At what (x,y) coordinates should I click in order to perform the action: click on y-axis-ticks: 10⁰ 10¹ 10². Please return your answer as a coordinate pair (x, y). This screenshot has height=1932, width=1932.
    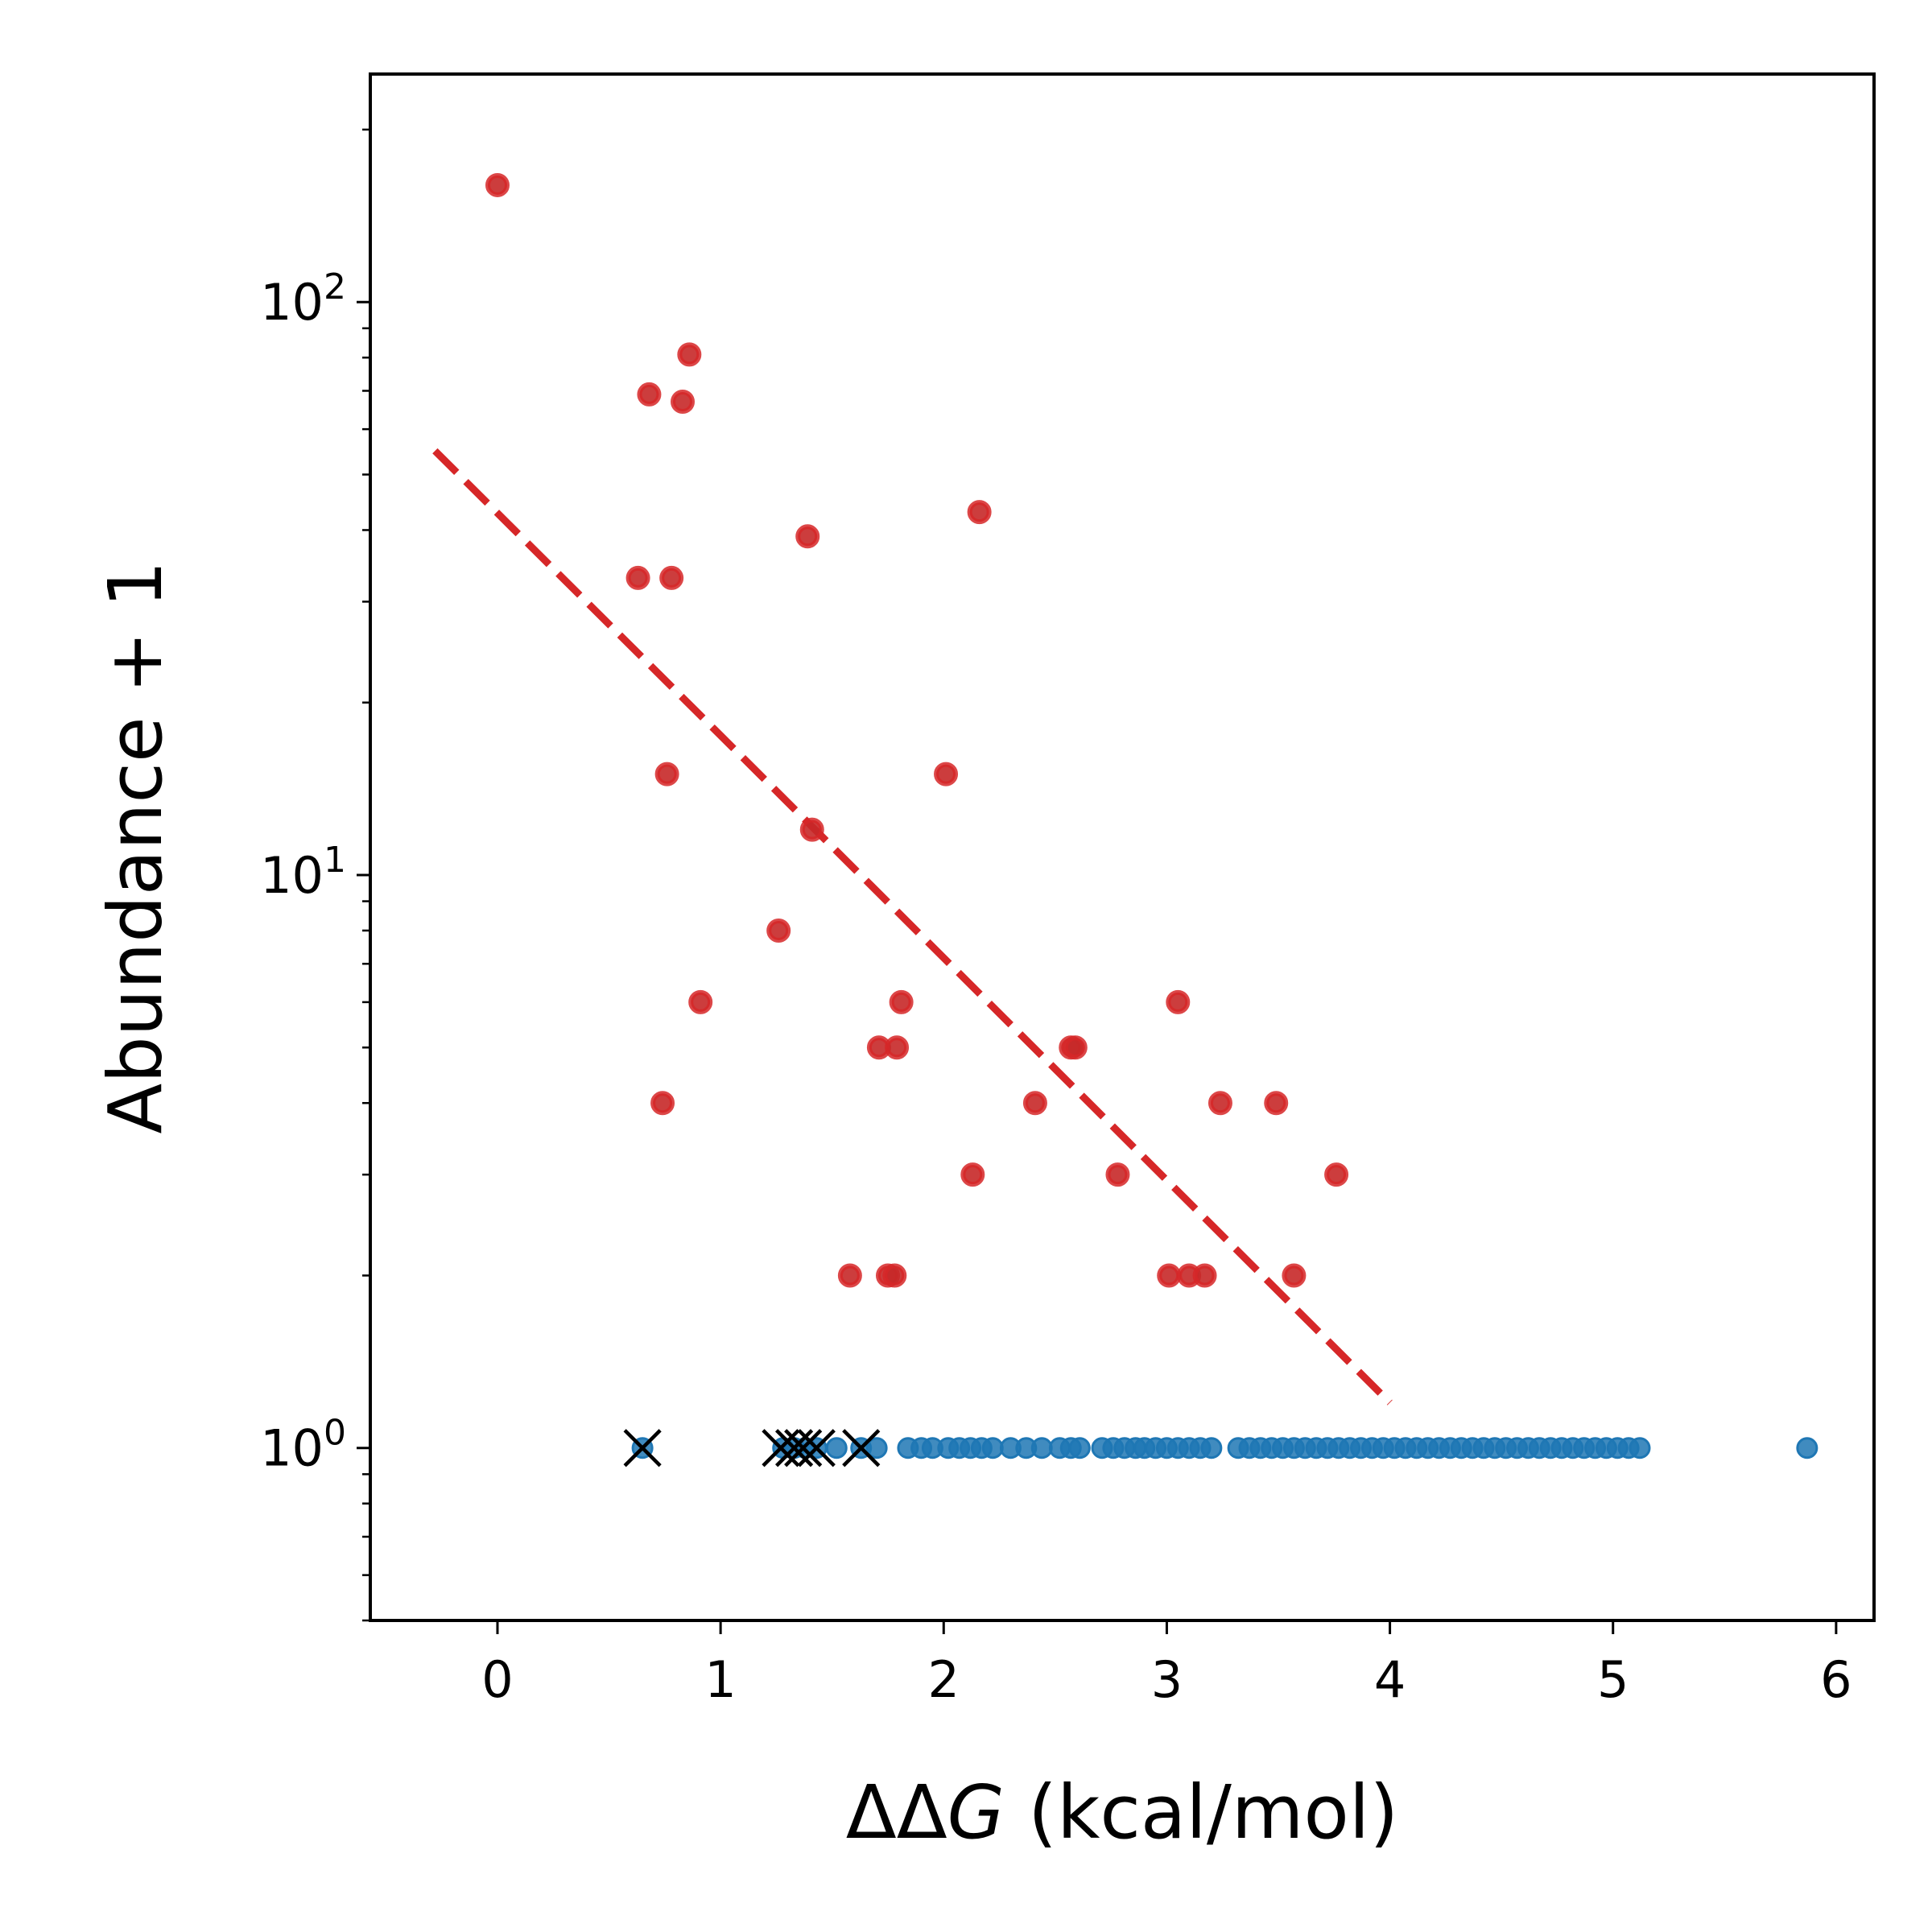
    Looking at the image, I should click on (315, 872).